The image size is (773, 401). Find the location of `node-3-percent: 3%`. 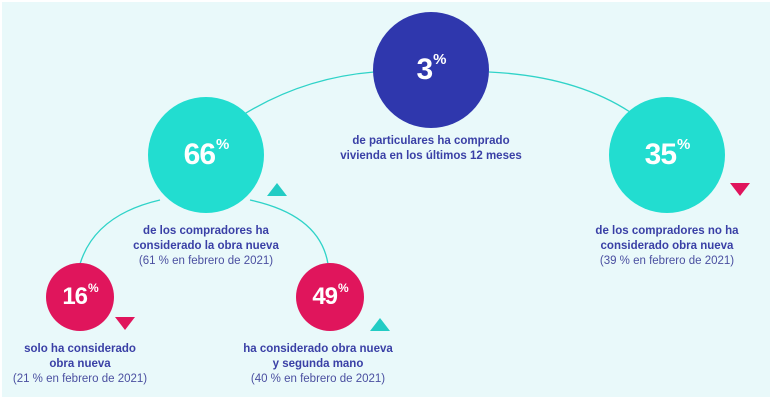

node-3-percent: 3% is located at coordinates (431, 70).